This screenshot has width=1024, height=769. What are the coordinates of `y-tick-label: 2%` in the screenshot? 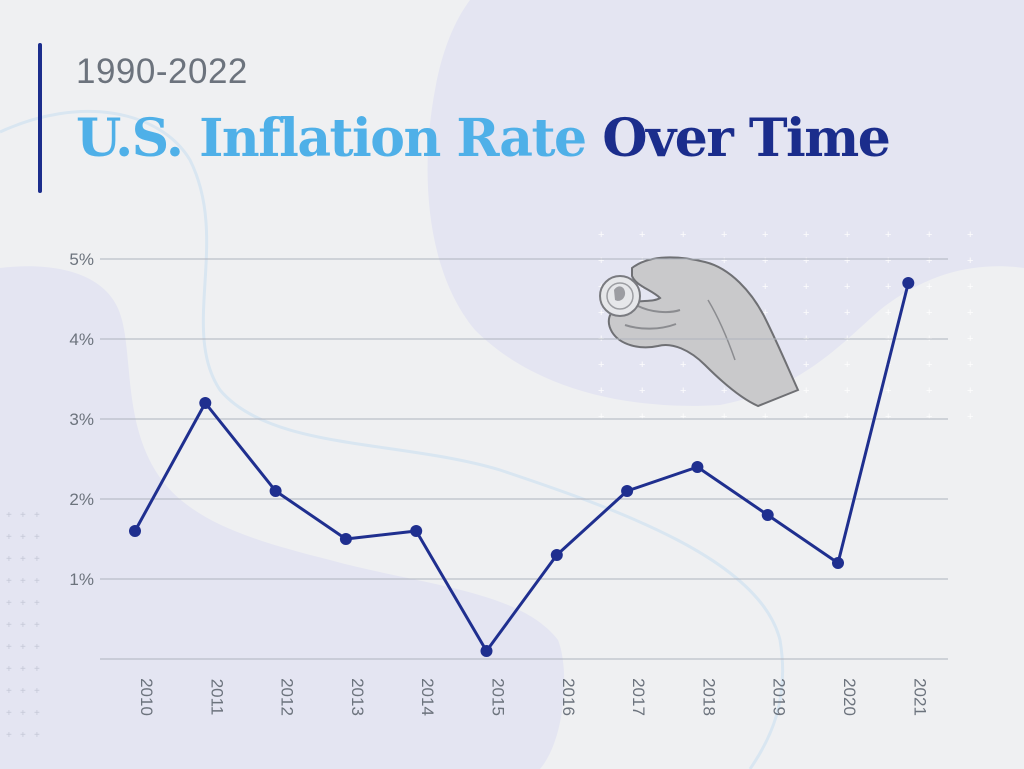 It's located at (81, 499).